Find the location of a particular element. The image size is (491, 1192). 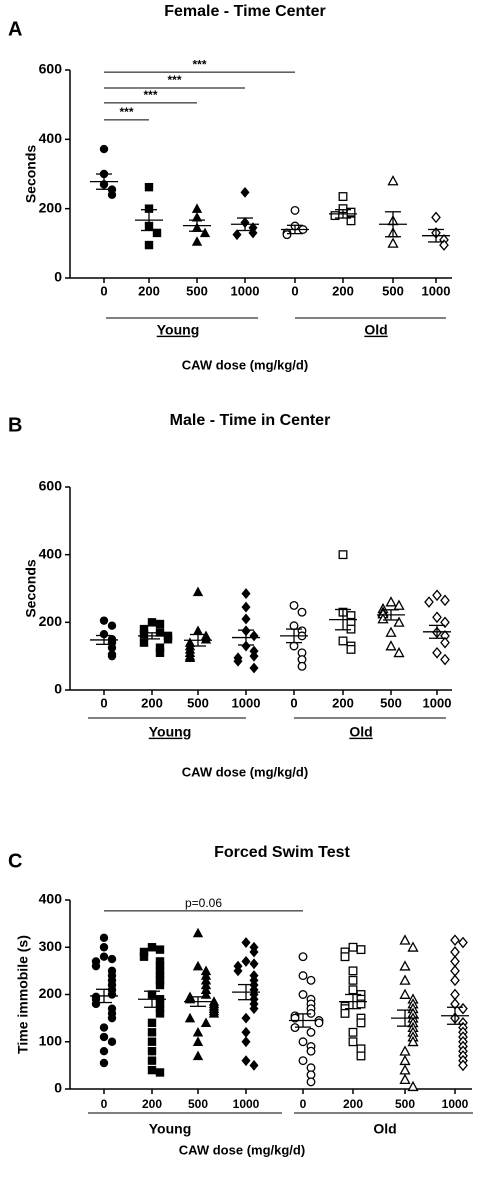

significance-label: p=0.06 is located at coordinates (203, 903).